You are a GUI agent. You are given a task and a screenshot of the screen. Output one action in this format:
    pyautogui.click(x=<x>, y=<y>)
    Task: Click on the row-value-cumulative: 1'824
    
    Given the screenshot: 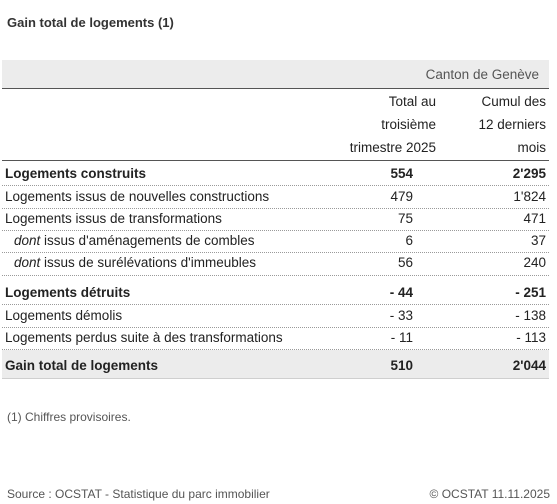 What is the action you would take?
    pyautogui.click(x=529, y=196)
    